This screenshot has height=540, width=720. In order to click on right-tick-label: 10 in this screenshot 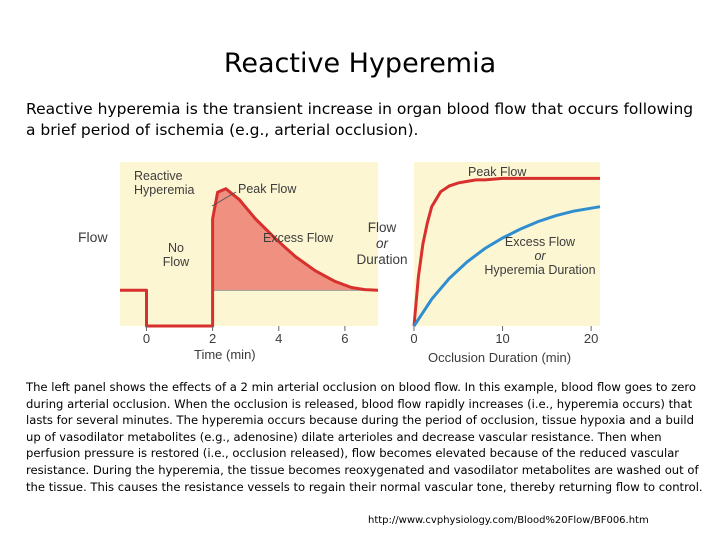, I will do `click(502, 338)`.